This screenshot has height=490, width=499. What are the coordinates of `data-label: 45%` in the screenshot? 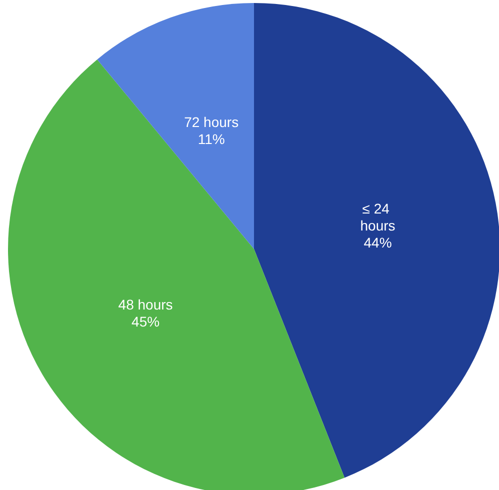 It's located at (146, 322).